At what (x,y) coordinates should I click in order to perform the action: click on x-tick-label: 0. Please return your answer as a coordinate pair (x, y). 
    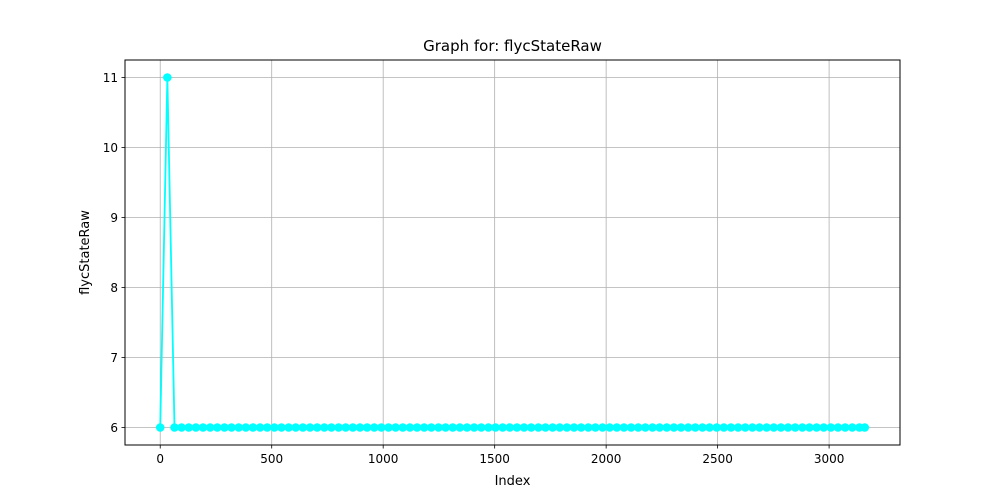
    Looking at the image, I should click on (160, 459).